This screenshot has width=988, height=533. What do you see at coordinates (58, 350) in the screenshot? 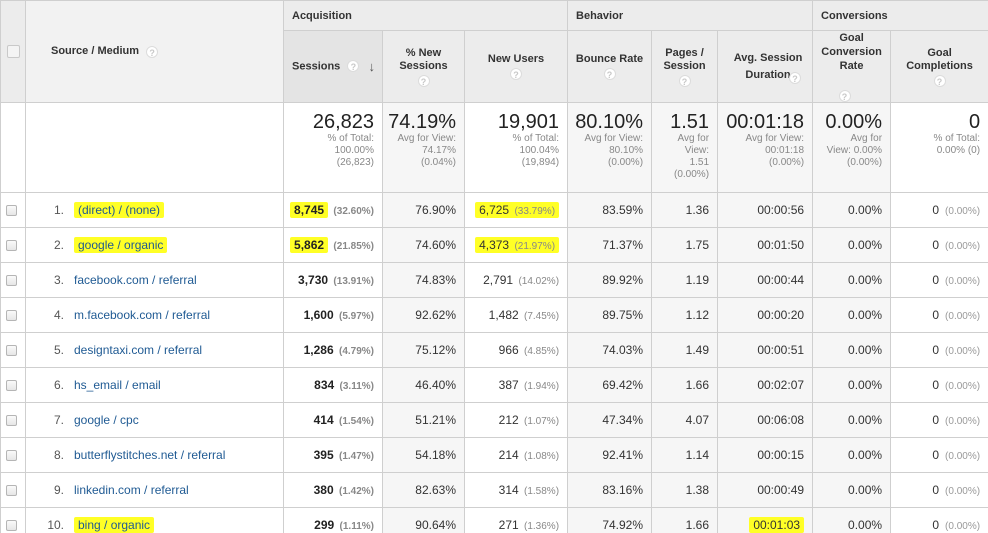
I see `row-index: 5.` at bounding box center [58, 350].